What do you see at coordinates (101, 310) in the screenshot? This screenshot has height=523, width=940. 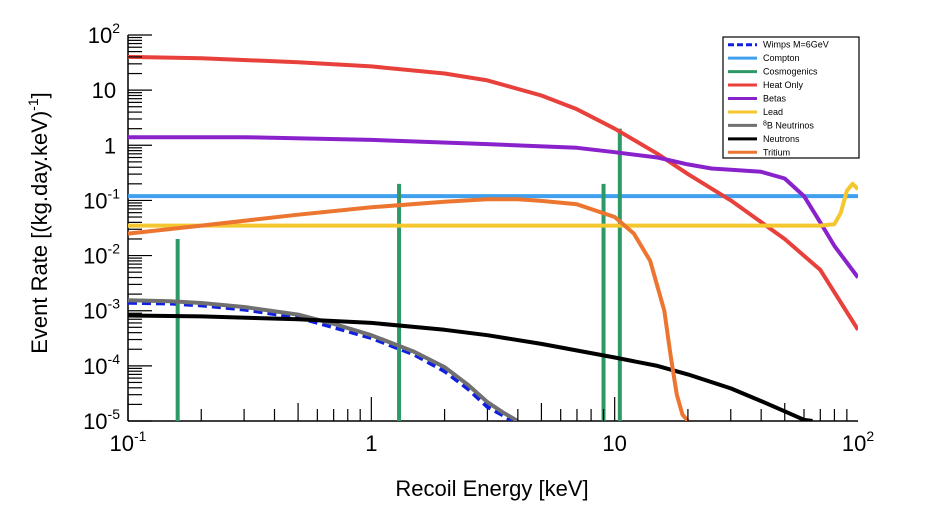 I see `y-tick-label: 10⁻³` at bounding box center [101, 310].